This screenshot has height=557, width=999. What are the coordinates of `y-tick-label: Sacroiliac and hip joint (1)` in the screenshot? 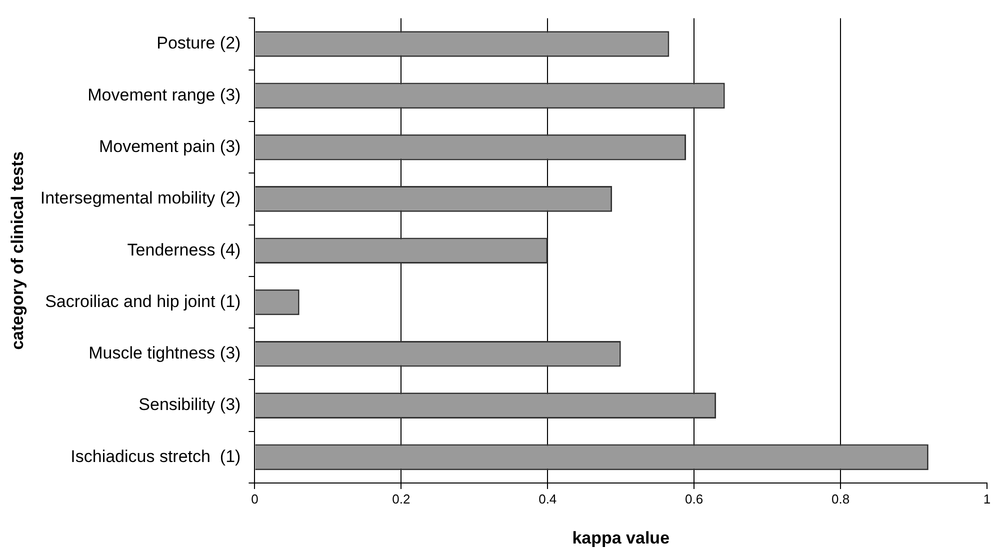 It's located at (143, 301).